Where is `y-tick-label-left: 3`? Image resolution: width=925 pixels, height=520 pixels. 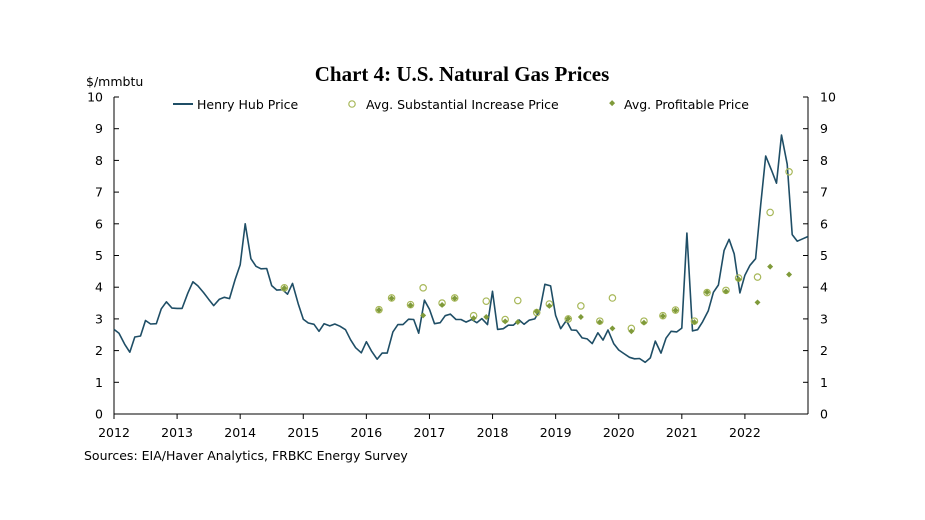
y-tick-label-left: 3 is located at coordinates (99, 318).